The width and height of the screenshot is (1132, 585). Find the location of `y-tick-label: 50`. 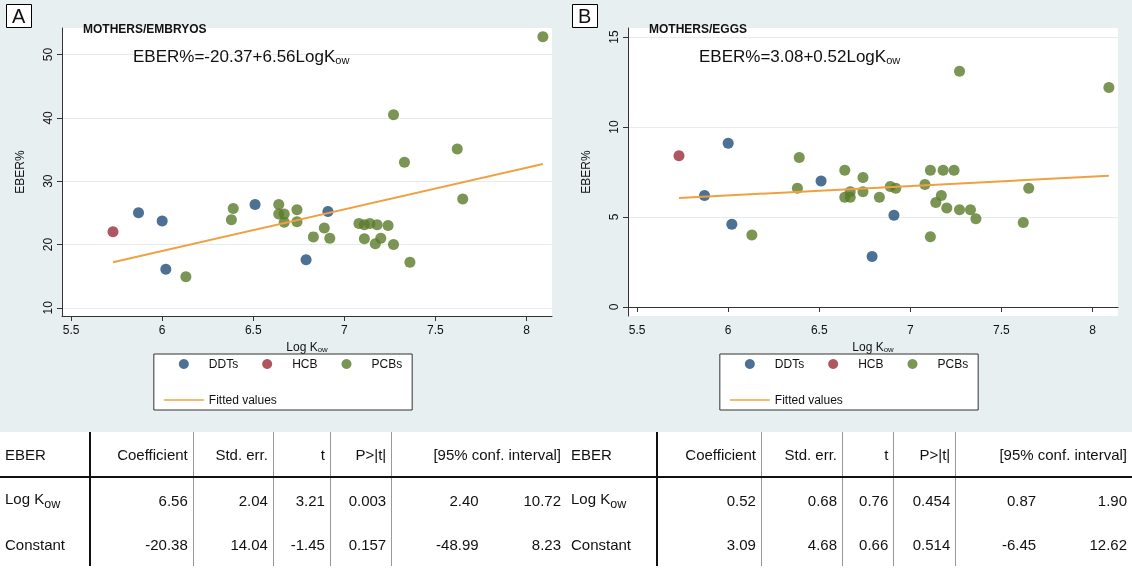

y-tick-label: 50 is located at coordinates (48, 54).